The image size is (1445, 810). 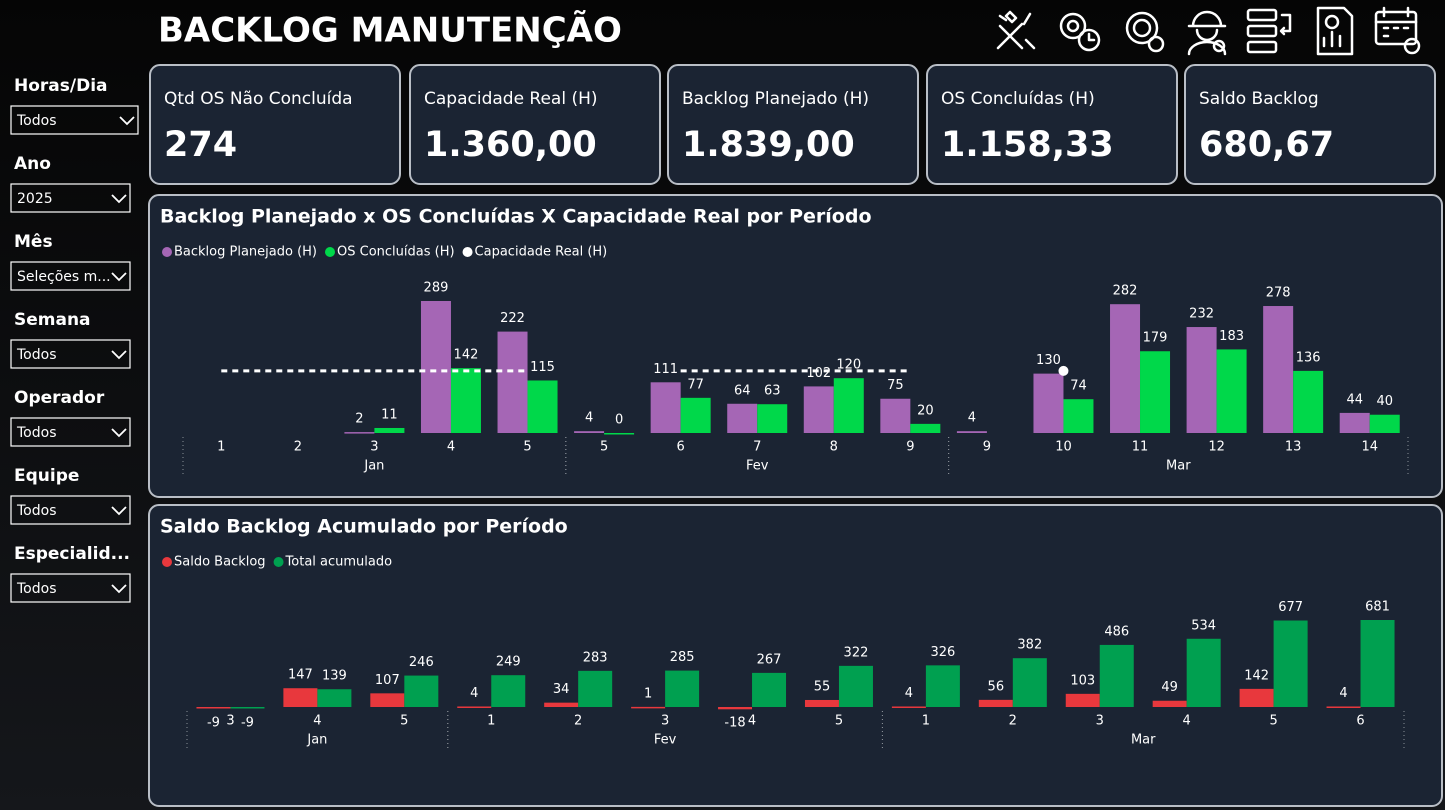 I want to click on data-label: 44, so click(x=1354, y=399).